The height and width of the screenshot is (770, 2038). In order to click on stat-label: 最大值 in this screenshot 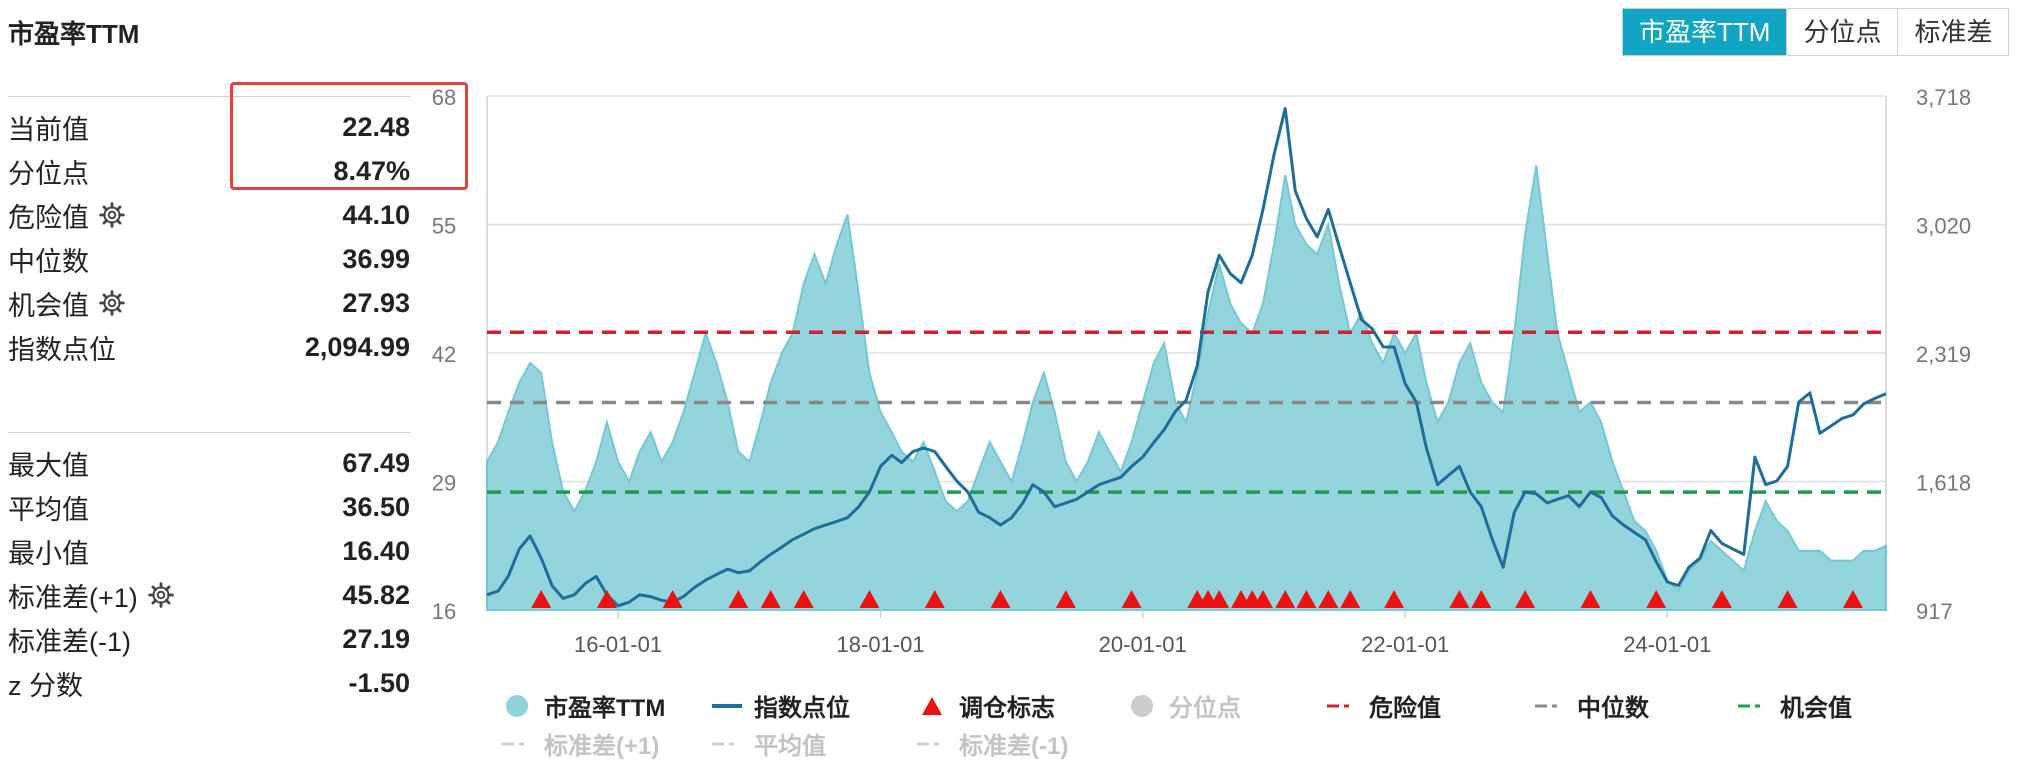, I will do `click(48, 465)`.